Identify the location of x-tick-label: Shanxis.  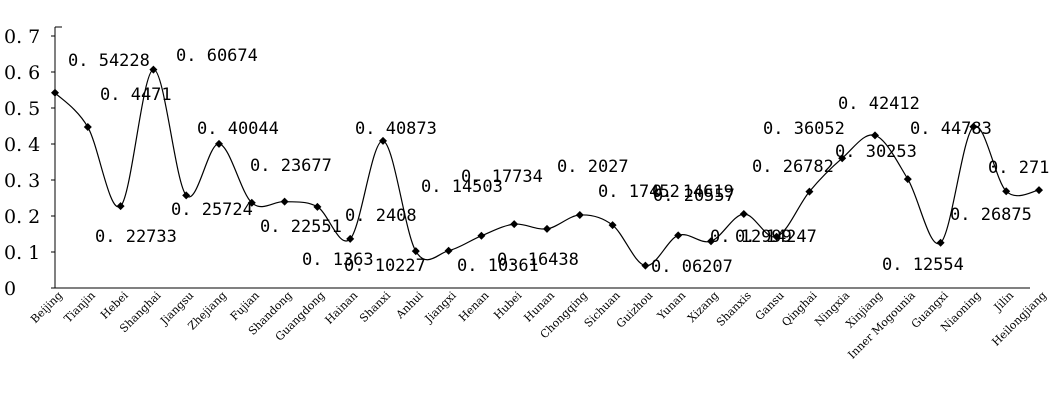
(734, 309).